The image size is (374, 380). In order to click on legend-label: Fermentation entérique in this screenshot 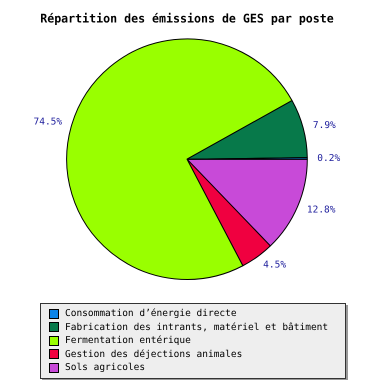, I will do `click(128, 340)`.